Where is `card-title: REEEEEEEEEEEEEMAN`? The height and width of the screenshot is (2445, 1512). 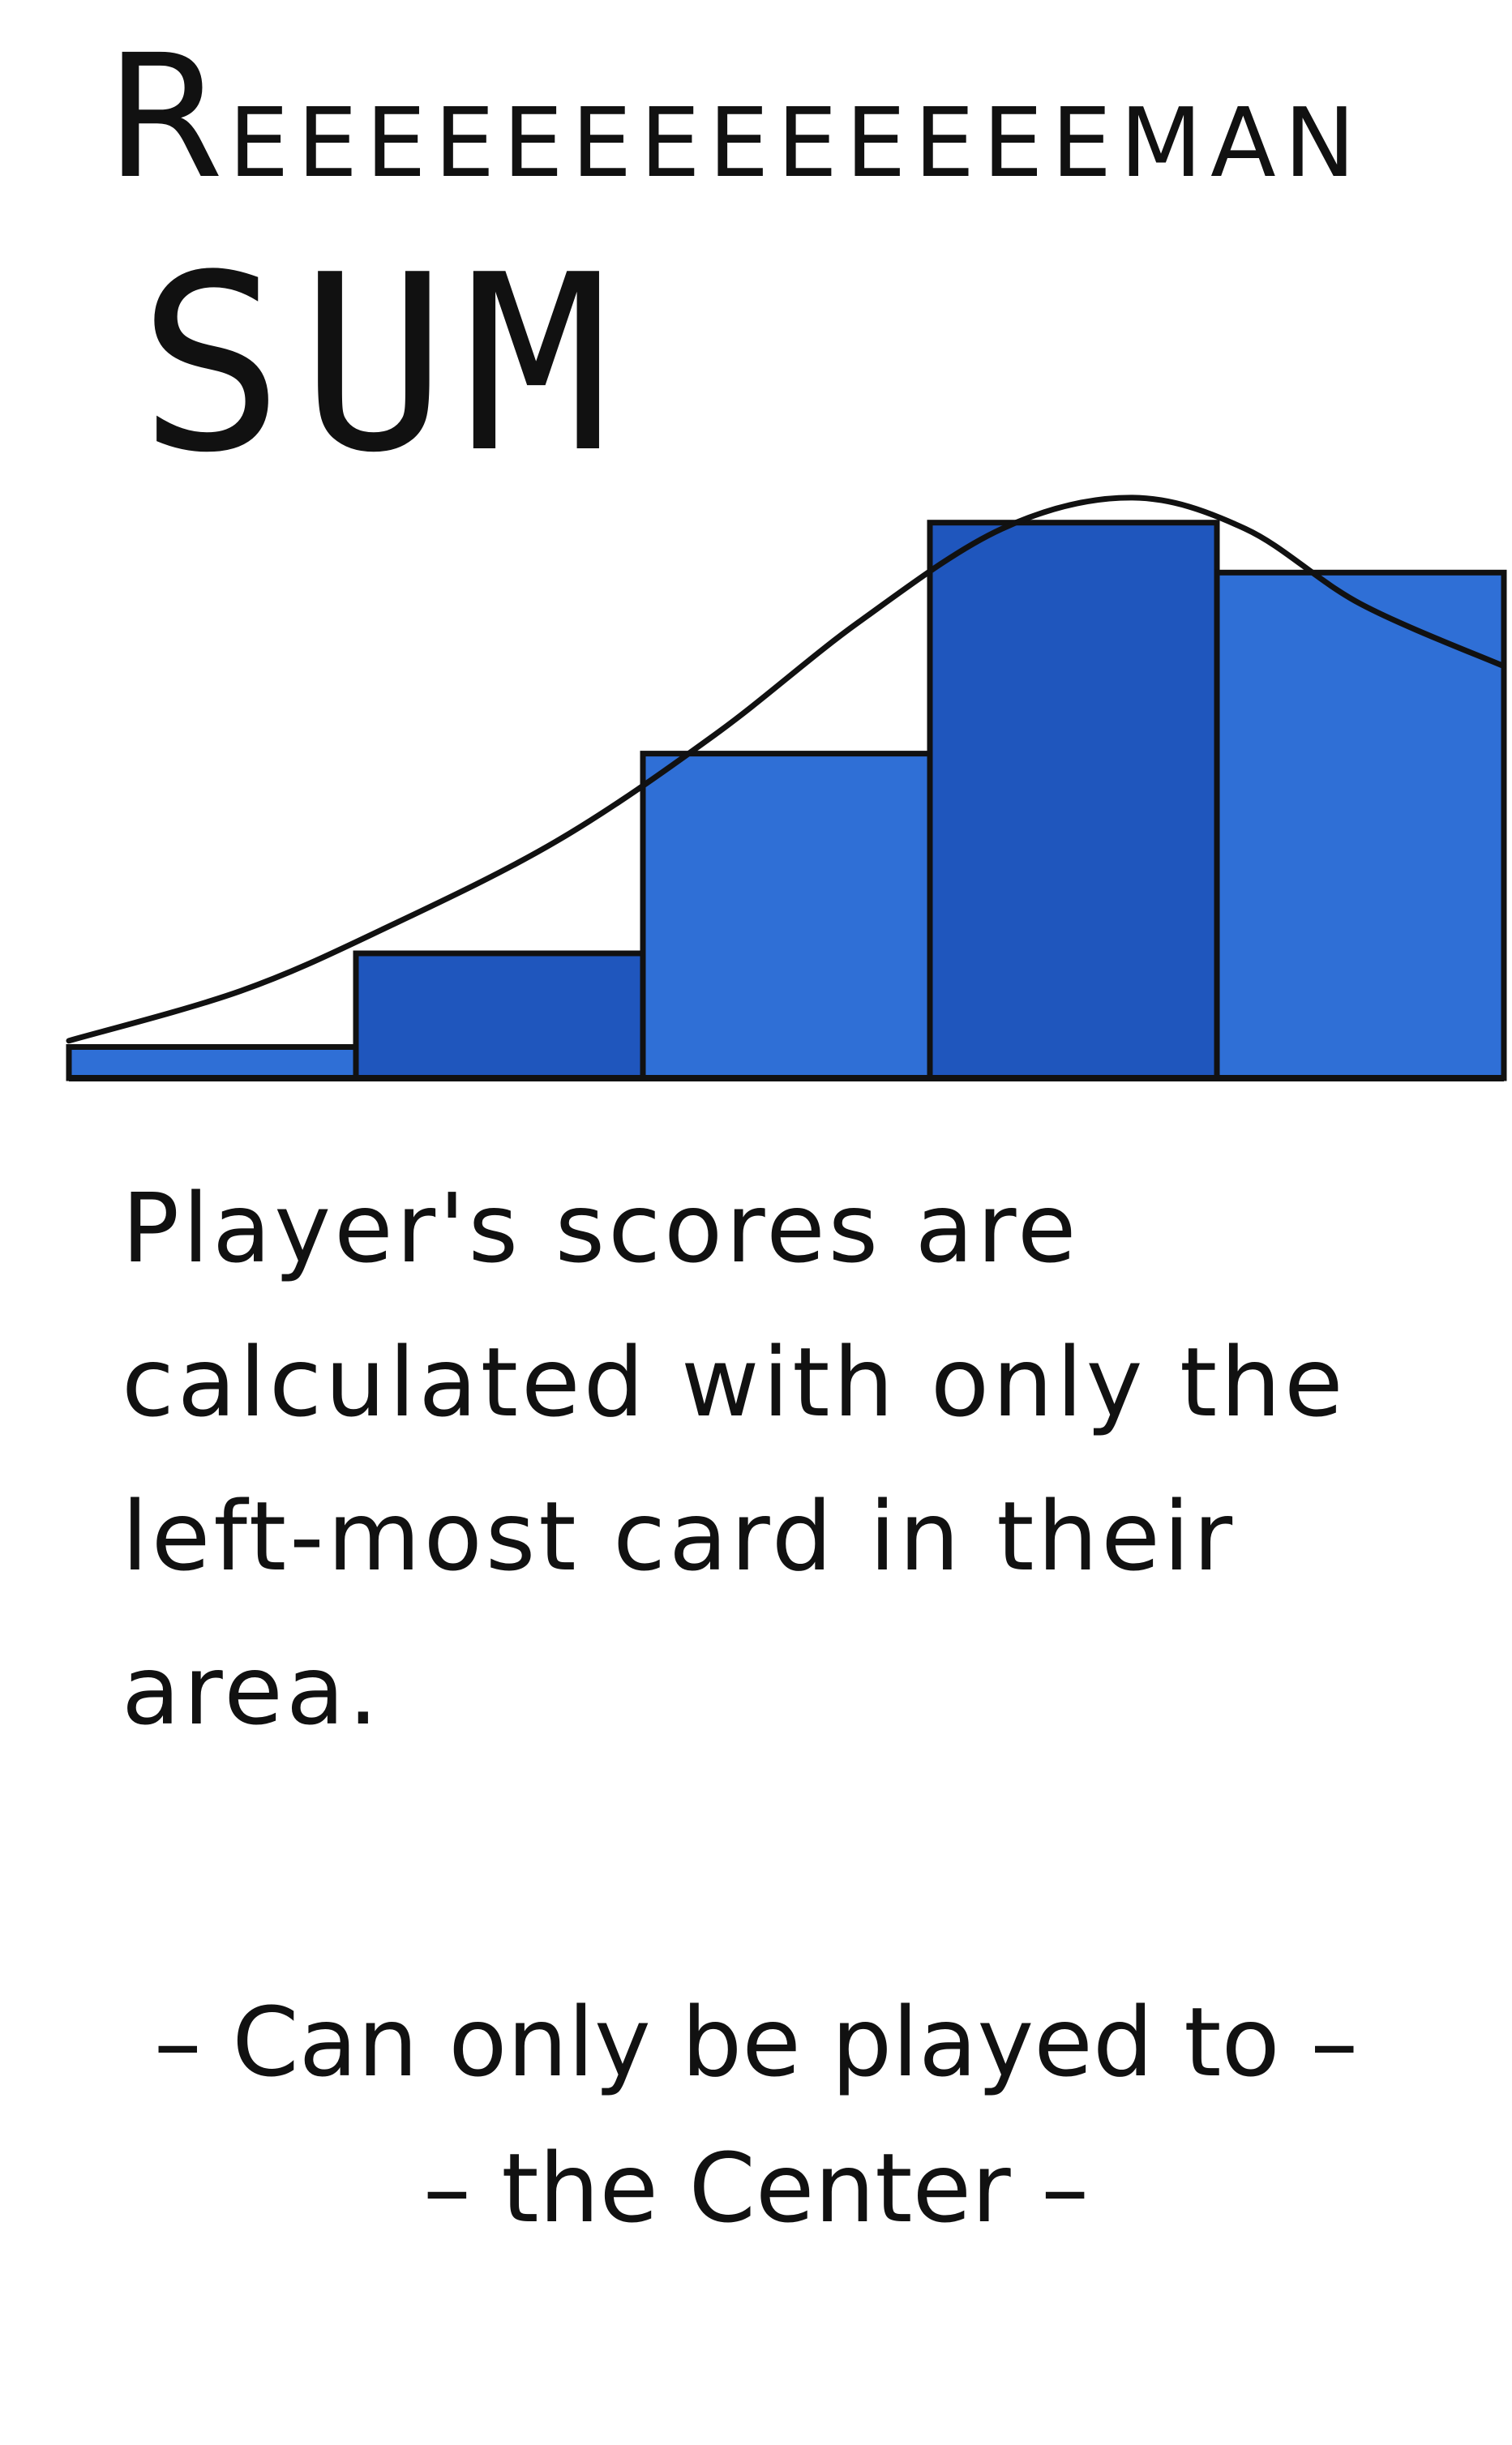 card-title: REEEEEEEEEEEEEMAN is located at coordinates (734, 117).